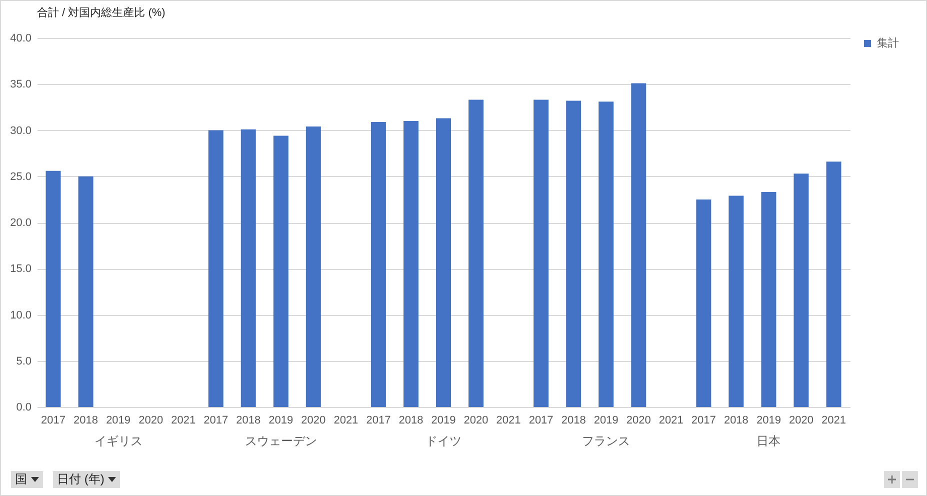  Describe the element at coordinates (606, 441) in the screenshot. I see `text: フランス` at that location.